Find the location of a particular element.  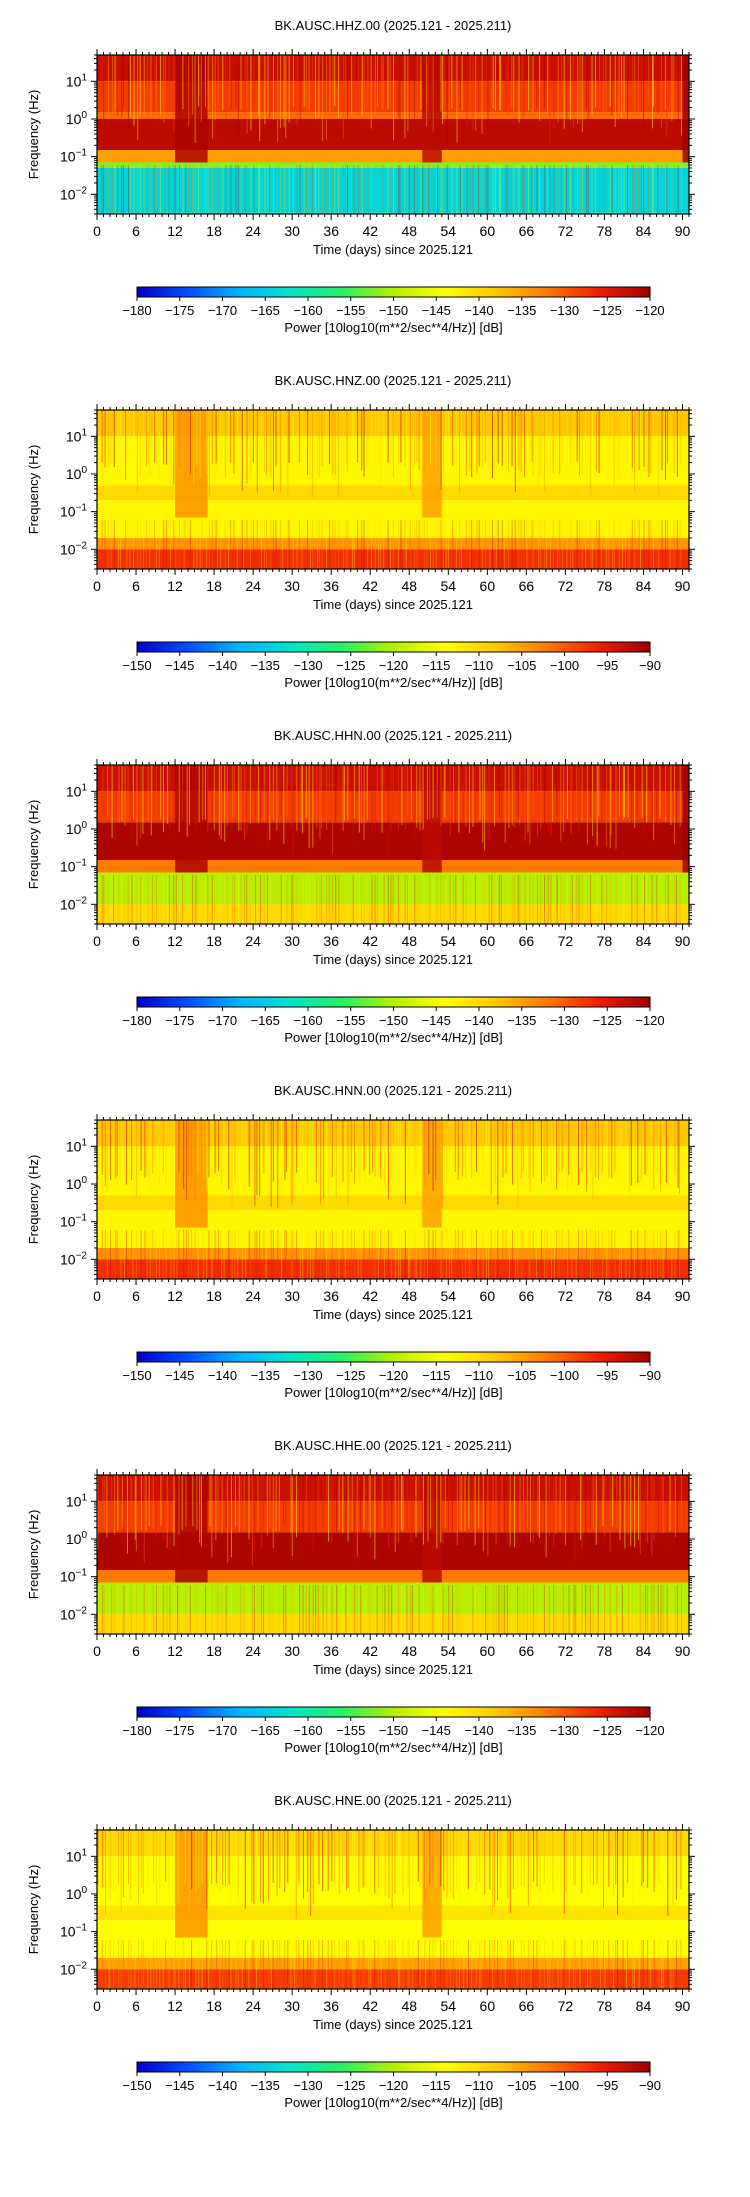

x-tick-label: 78 is located at coordinates (605, 586).